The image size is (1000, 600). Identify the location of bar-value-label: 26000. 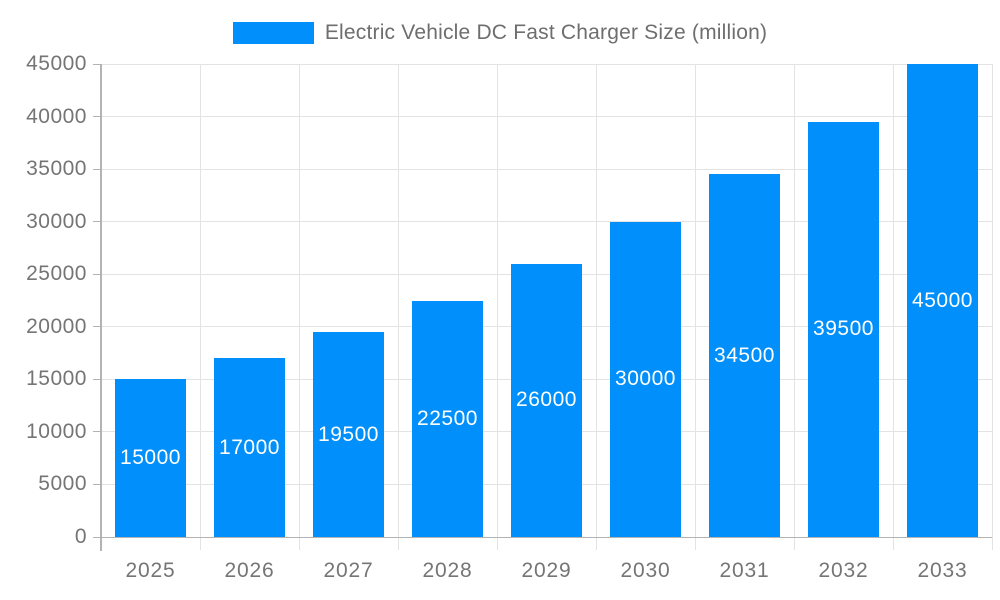
(546, 400).